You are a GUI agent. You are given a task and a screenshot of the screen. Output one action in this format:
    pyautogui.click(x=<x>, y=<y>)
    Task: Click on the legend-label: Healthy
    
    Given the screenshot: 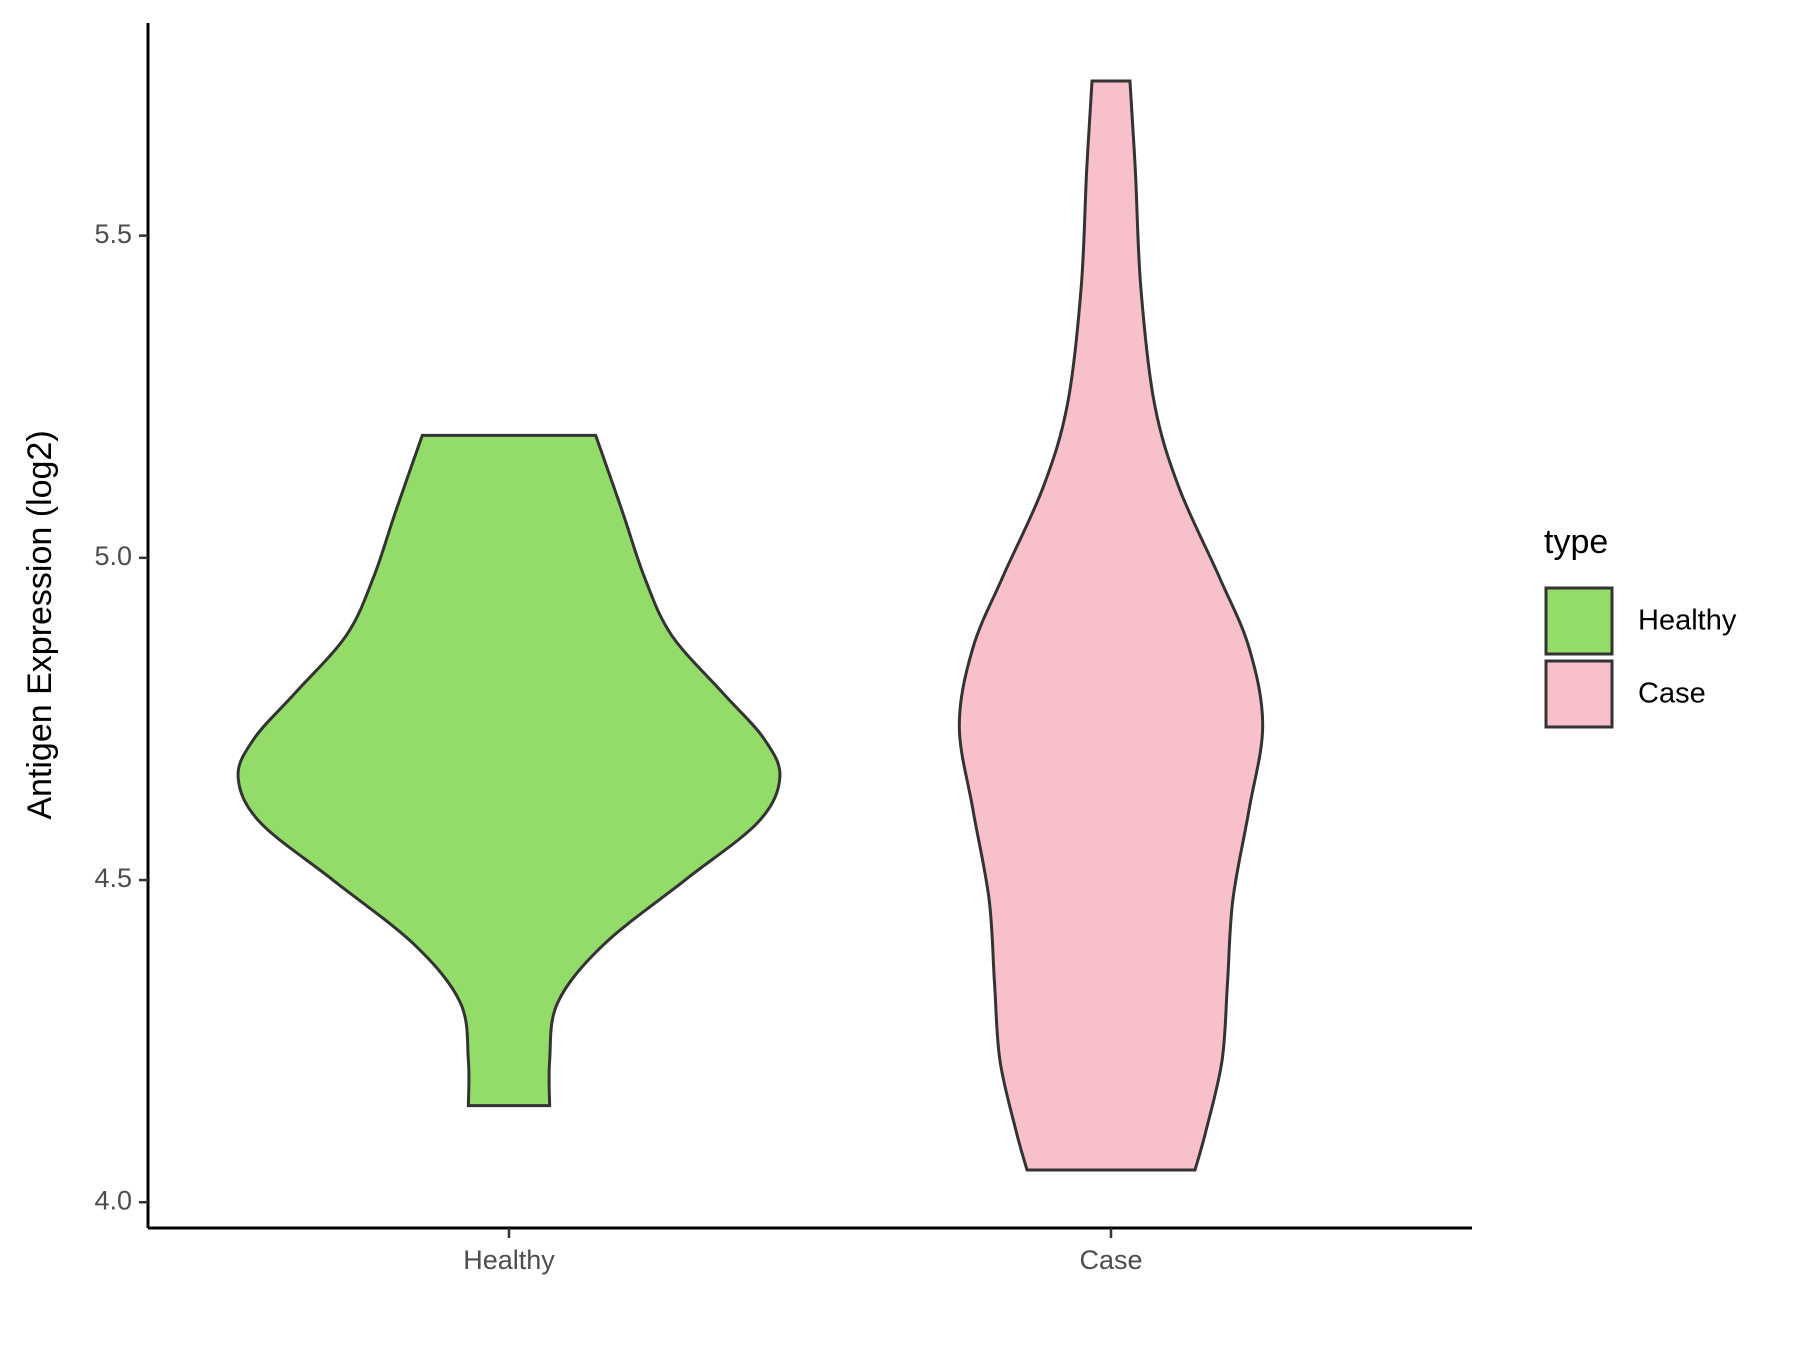 What is the action you would take?
    pyautogui.click(x=1687, y=621)
    